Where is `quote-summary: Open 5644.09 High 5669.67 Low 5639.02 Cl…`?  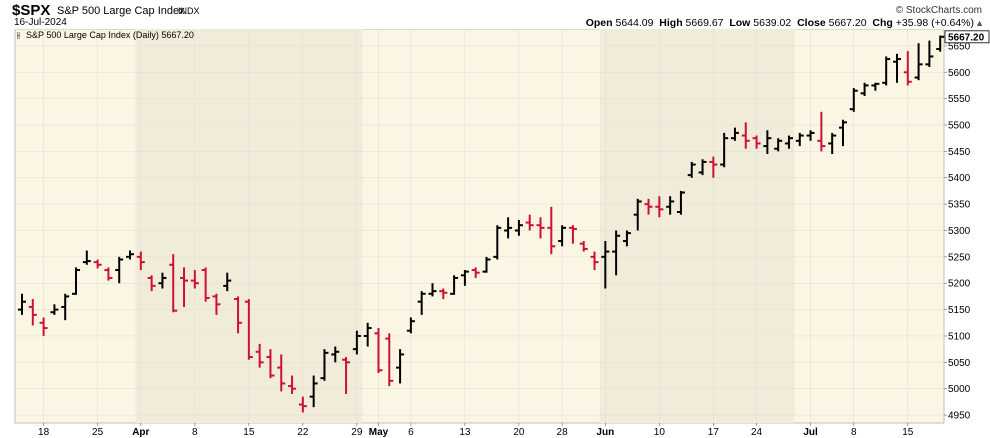
quote-summary: Open 5644.09 High 5669.67 Low 5639.02 Cl… is located at coordinates (780, 23).